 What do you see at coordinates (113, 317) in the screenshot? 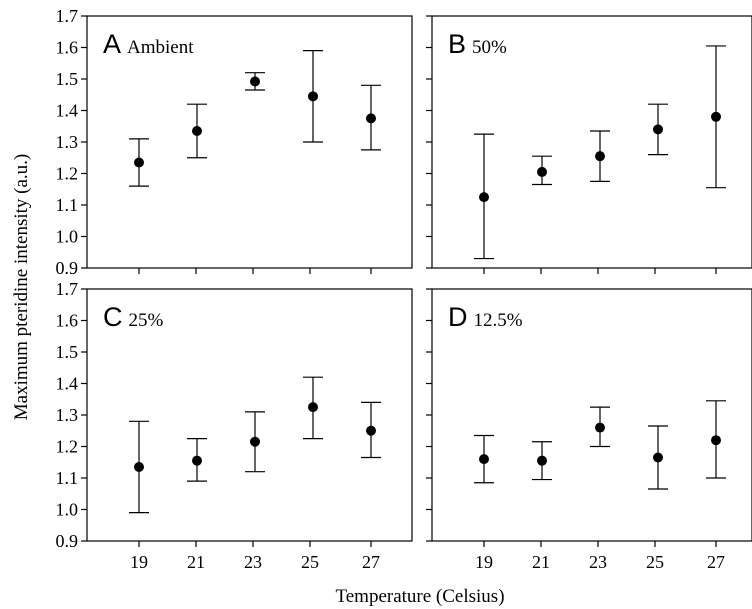
I see `panel-letter: C` at bounding box center [113, 317].